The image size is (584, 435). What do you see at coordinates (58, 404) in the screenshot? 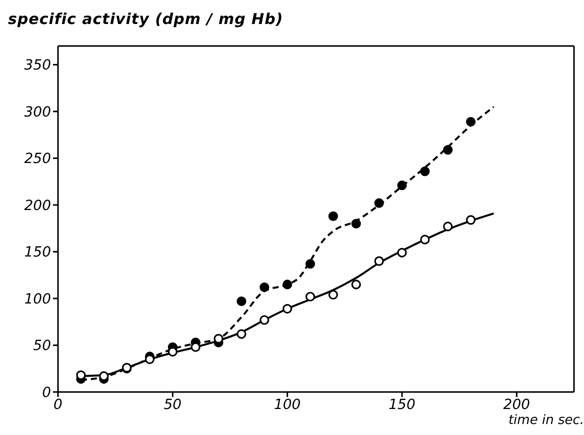
I see `x-tick-label: 0` at bounding box center [58, 404].